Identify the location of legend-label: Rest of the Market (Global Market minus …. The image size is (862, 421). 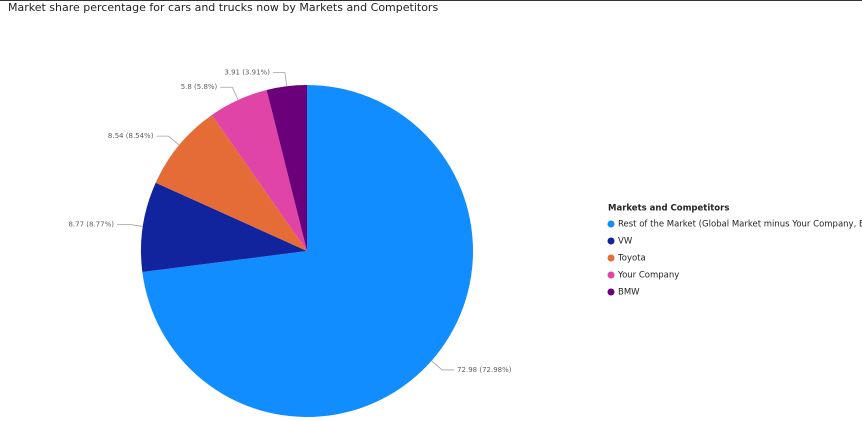
(740, 225).